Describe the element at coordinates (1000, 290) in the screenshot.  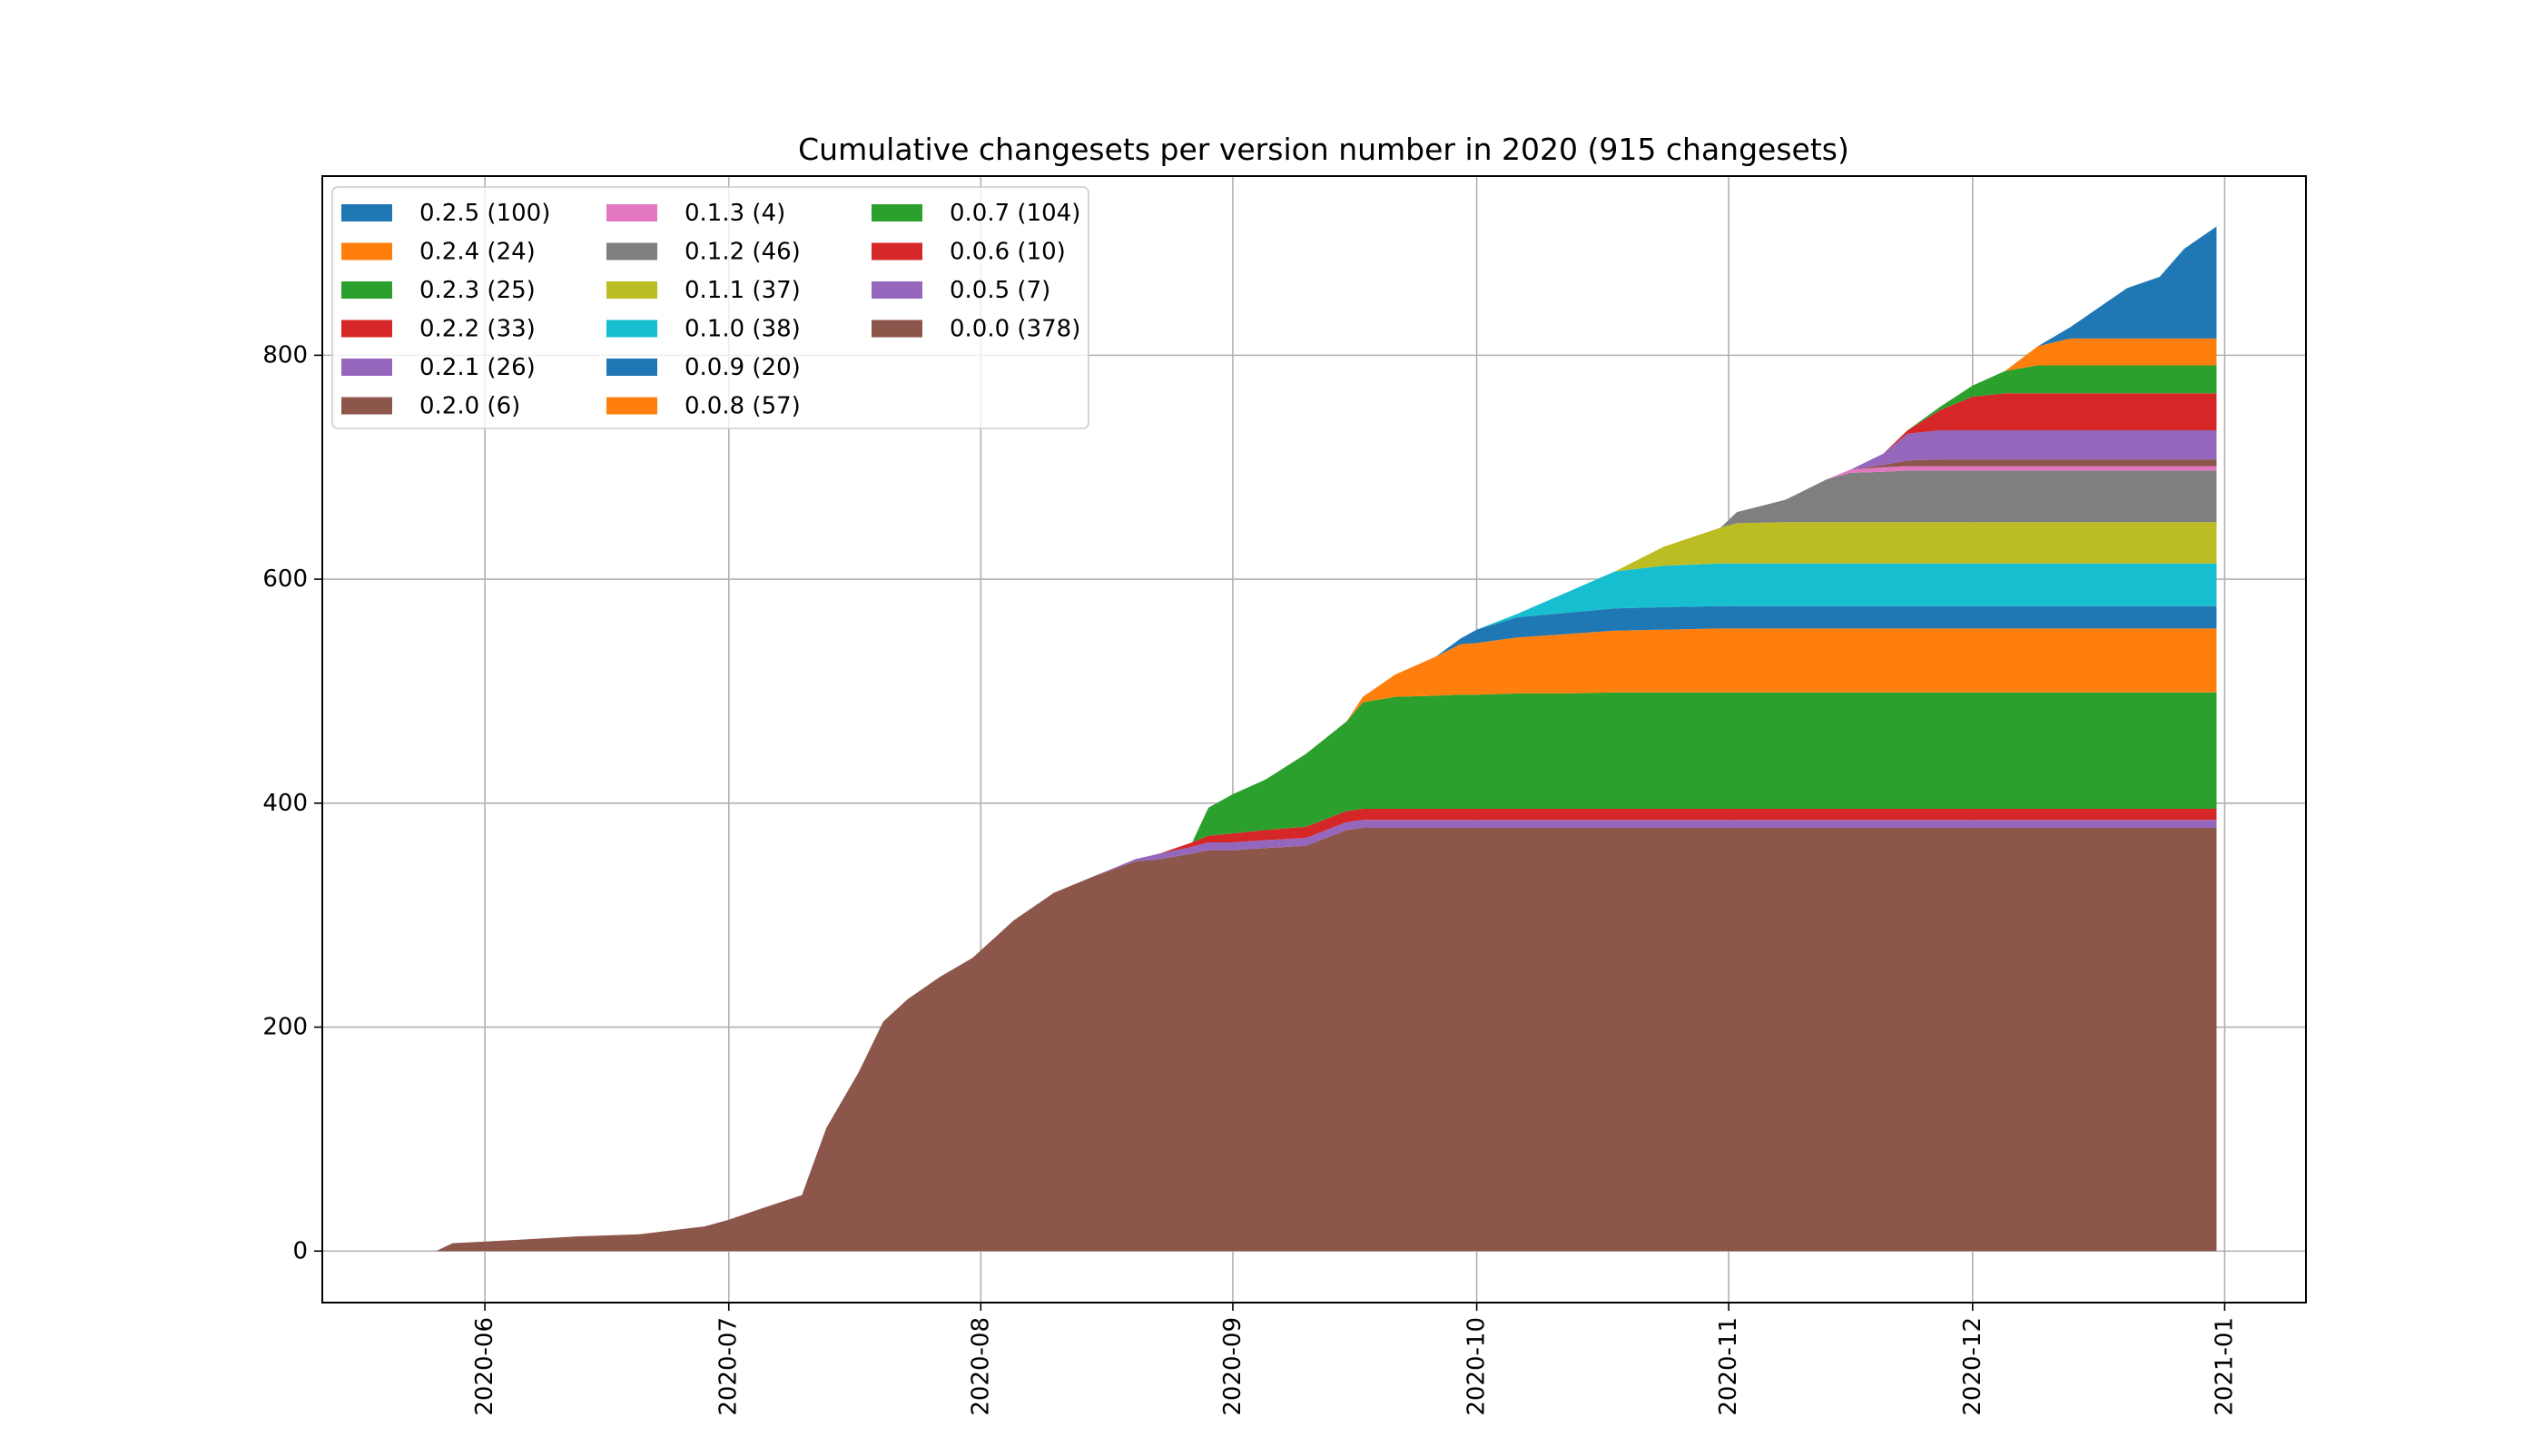
I see `legend-label-0-0-5-7: 0.0.5 (7)` at that location.